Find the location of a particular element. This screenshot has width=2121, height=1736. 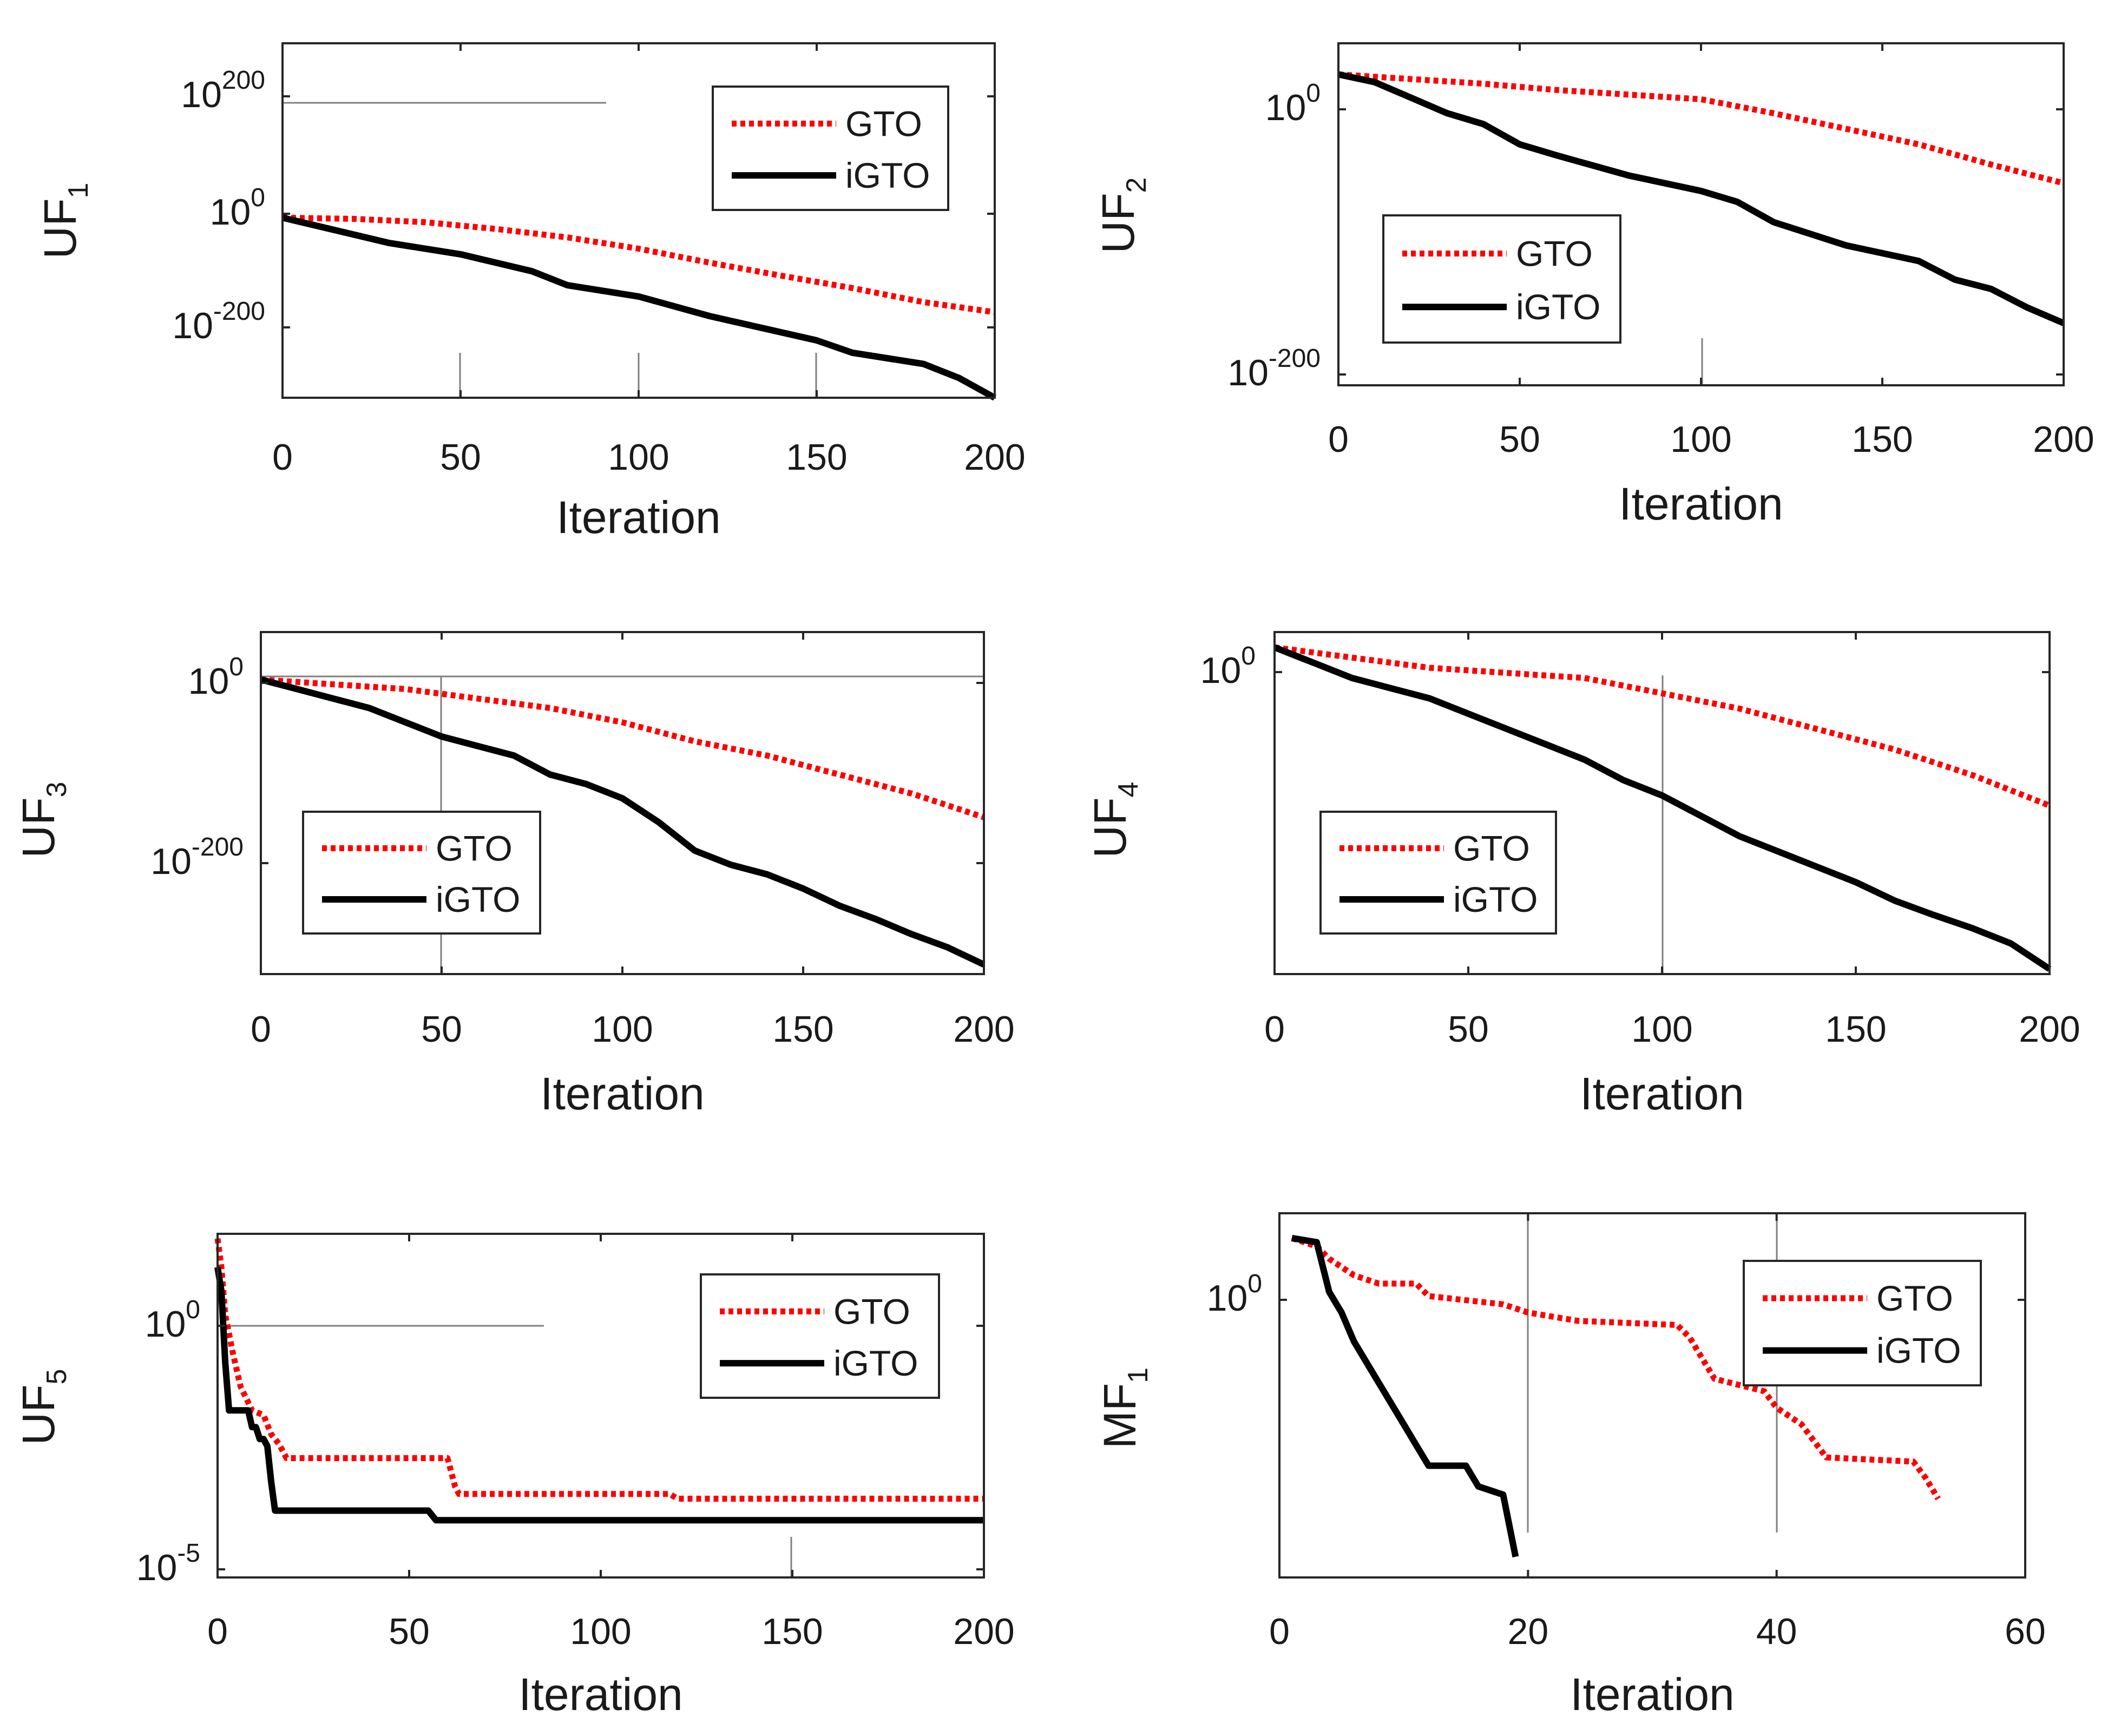

y-tick-label: 10200 is located at coordinates (223, 91).